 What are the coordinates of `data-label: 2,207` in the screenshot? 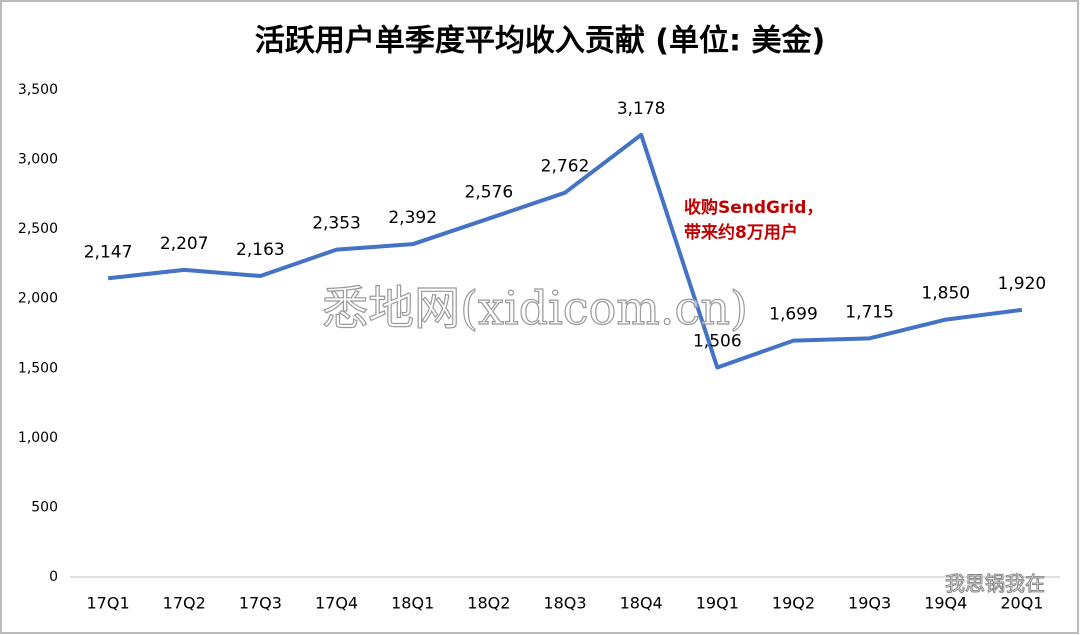 It's located at (184, 244).